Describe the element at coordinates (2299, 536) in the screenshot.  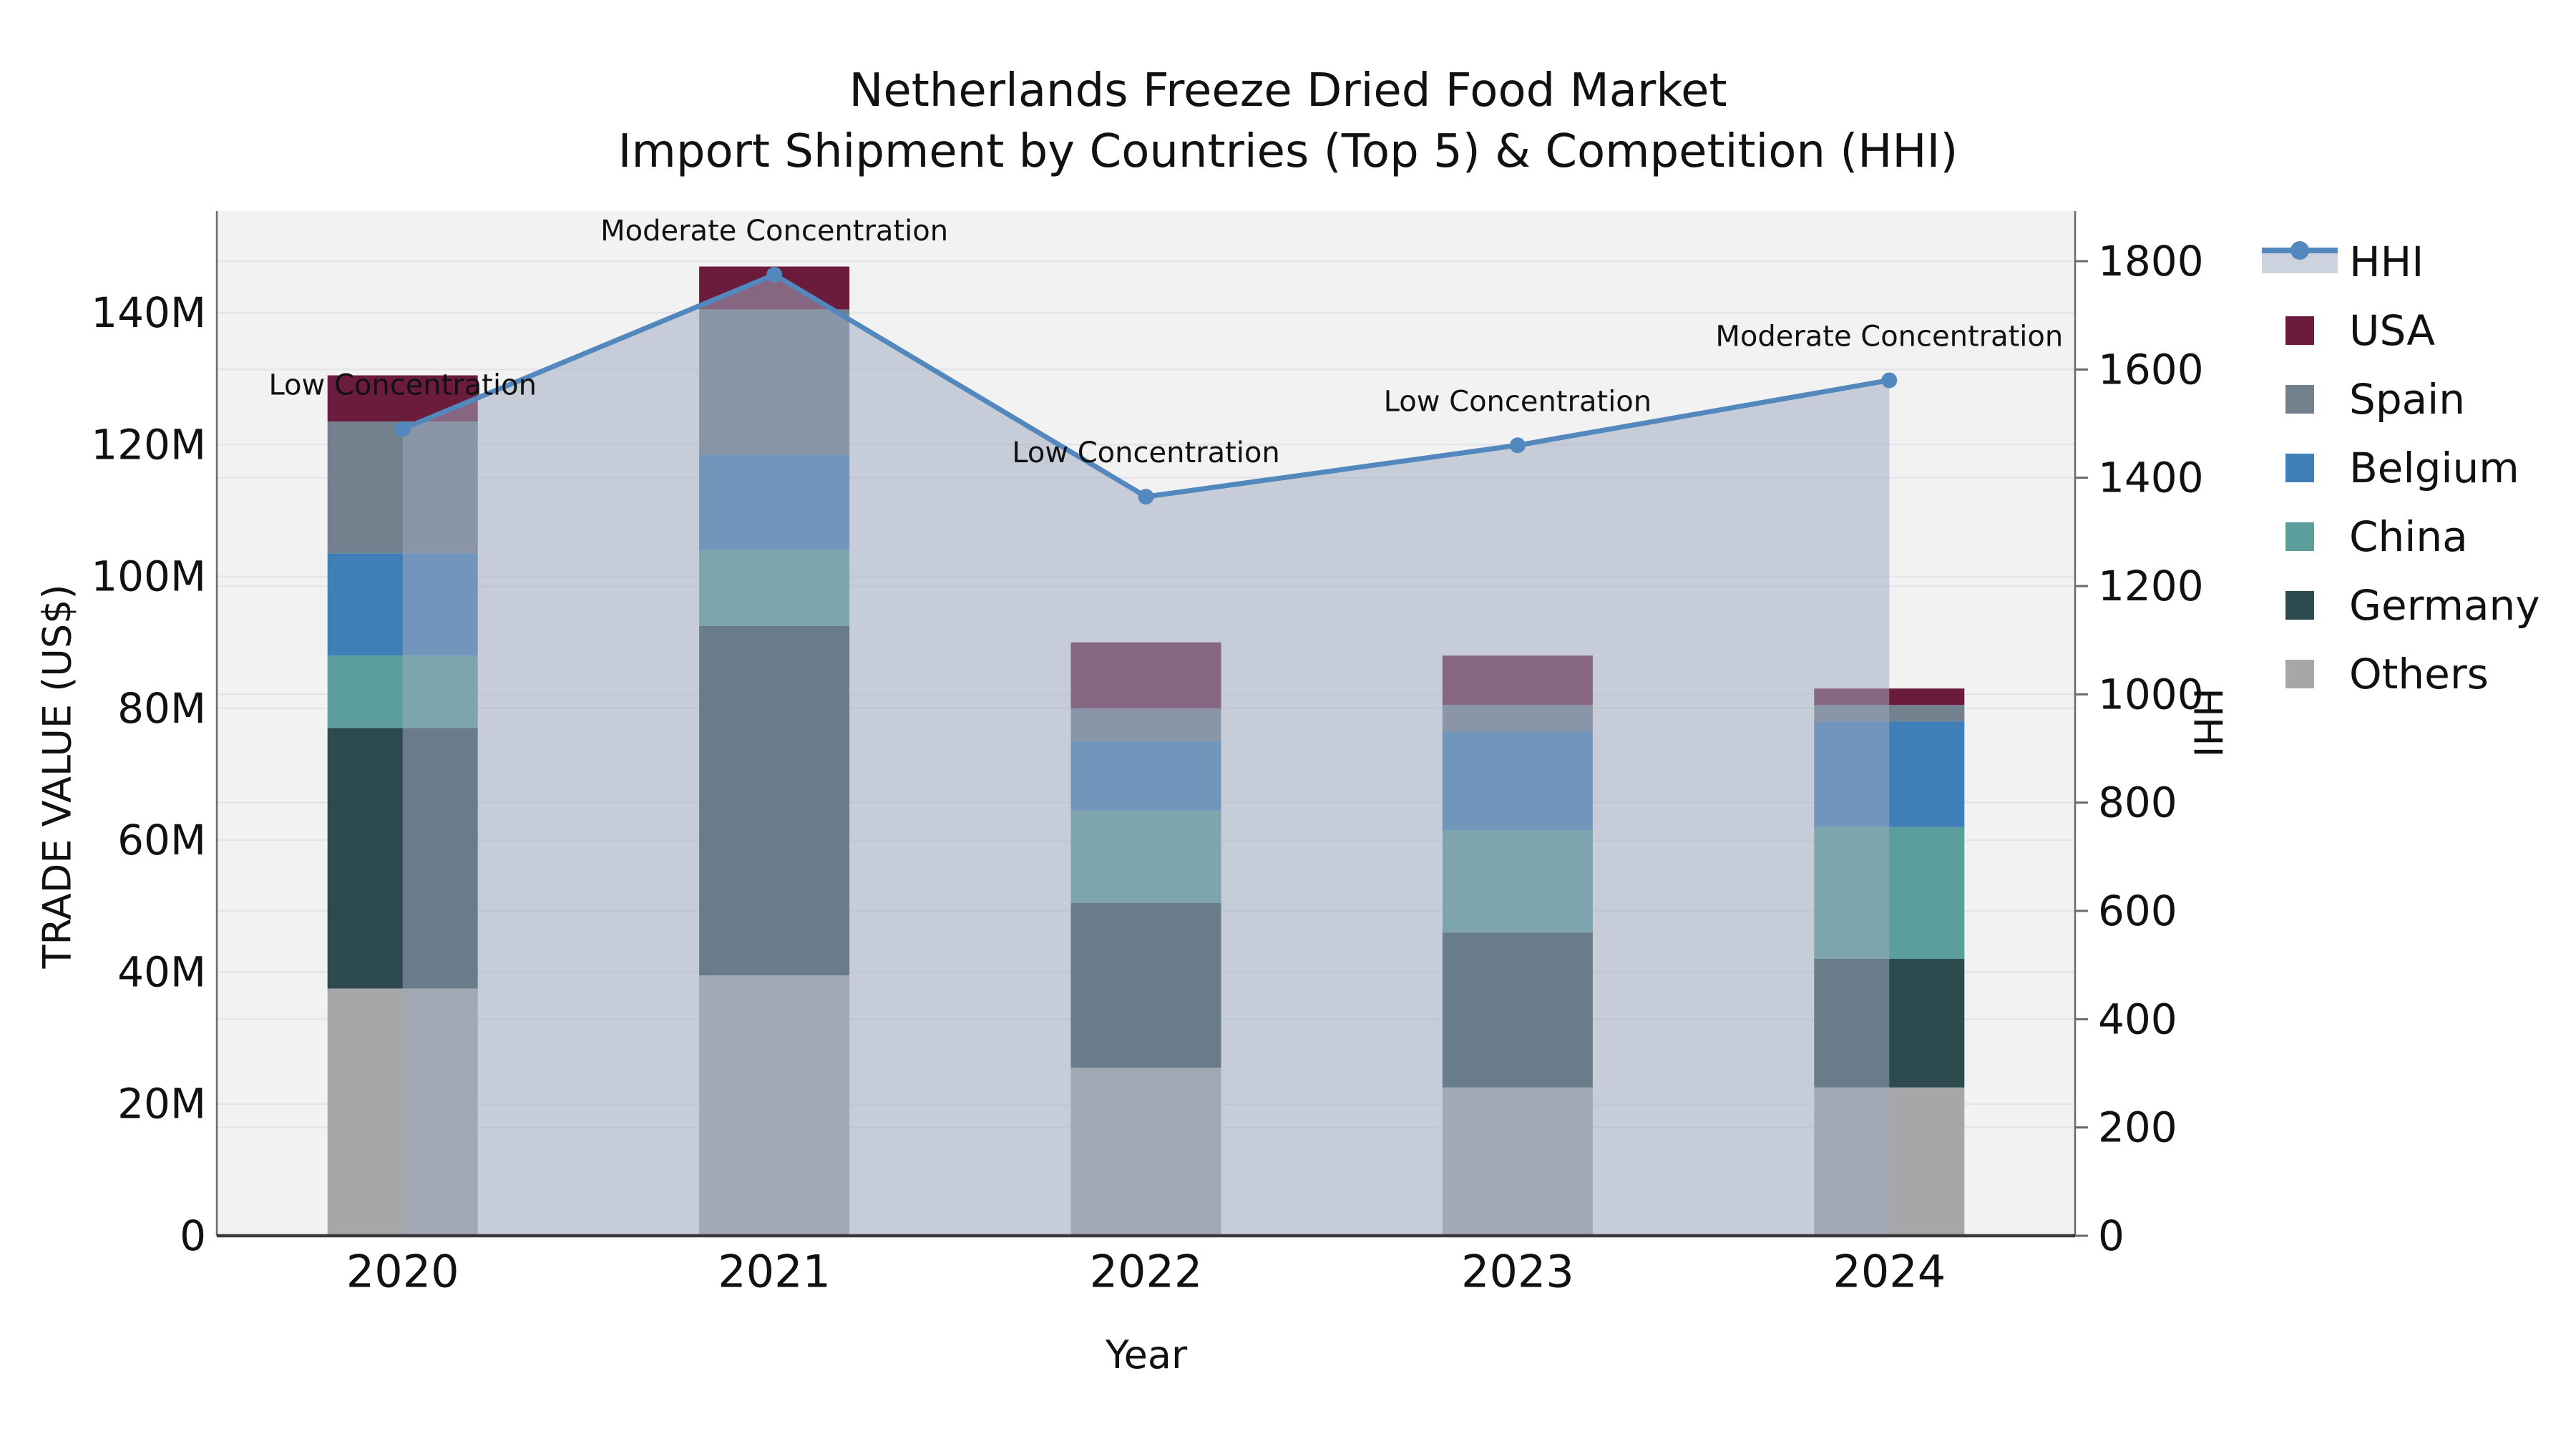
I see `legend-swatch-china` at that location.